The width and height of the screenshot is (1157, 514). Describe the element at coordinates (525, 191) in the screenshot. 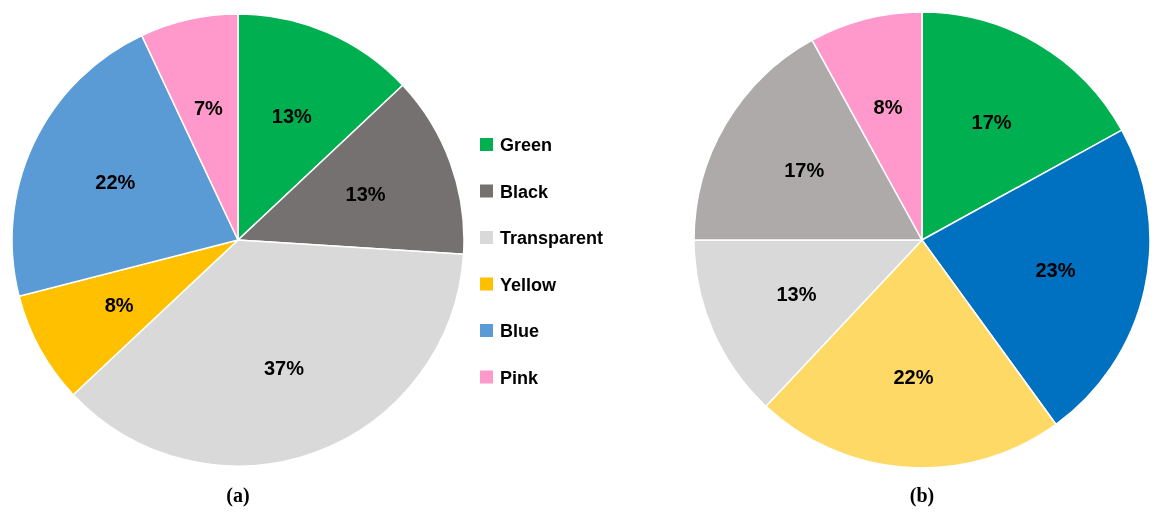

I see `legend-label: Black` at that location.